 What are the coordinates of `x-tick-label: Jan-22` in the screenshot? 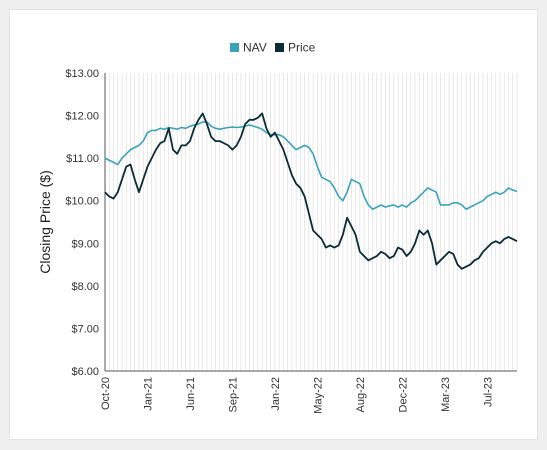 It's located at (276, 394).